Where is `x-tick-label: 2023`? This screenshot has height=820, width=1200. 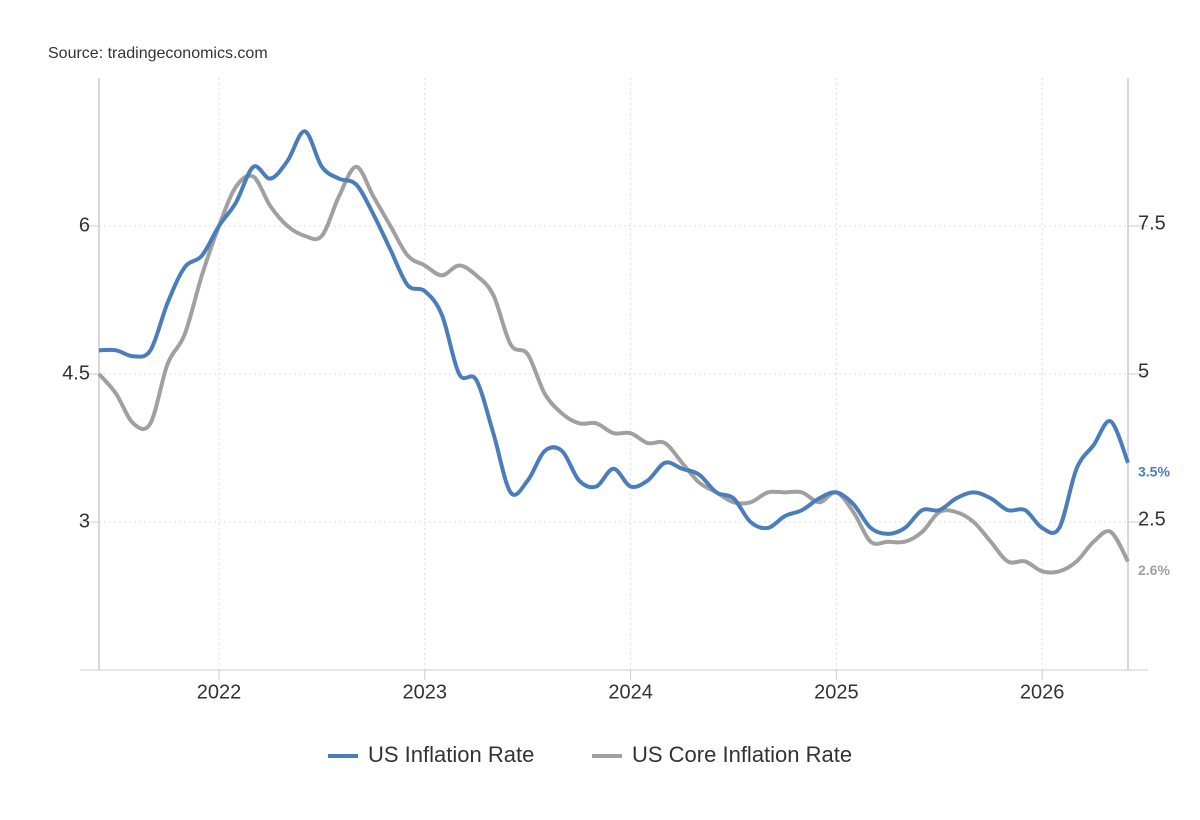 x-tick-label: 2023 is located at coordinates (425, 692).